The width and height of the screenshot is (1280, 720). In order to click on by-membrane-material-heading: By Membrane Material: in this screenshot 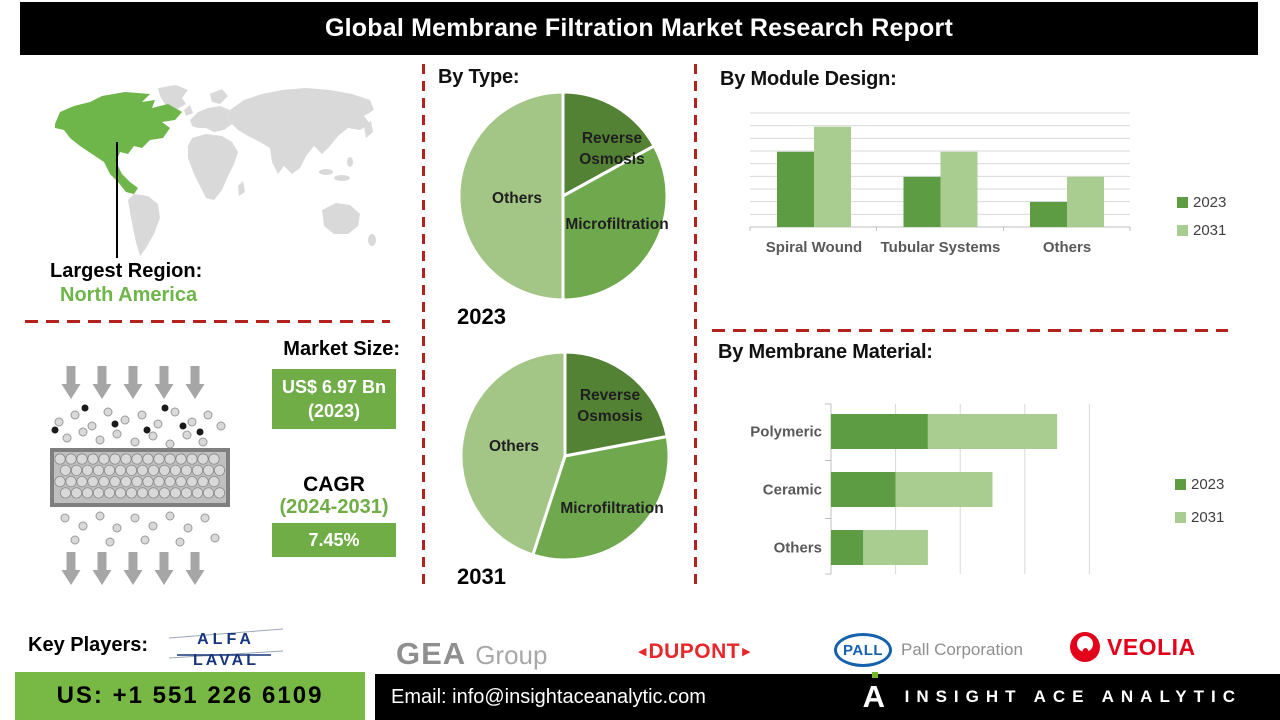, I will do `click(825, 352)`.